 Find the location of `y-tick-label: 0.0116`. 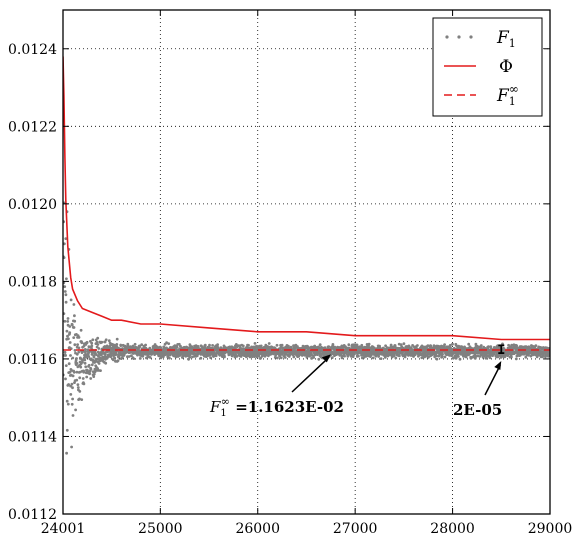

y-tick-label: 0.0116 is located at coordinates (32, 360).